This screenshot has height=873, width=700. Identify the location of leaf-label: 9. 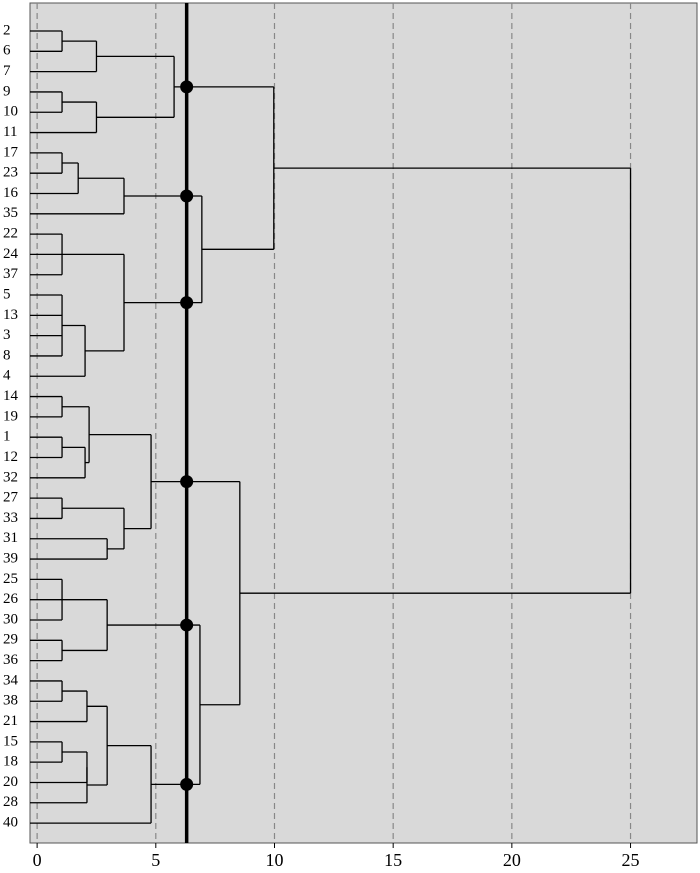
(7, 91).